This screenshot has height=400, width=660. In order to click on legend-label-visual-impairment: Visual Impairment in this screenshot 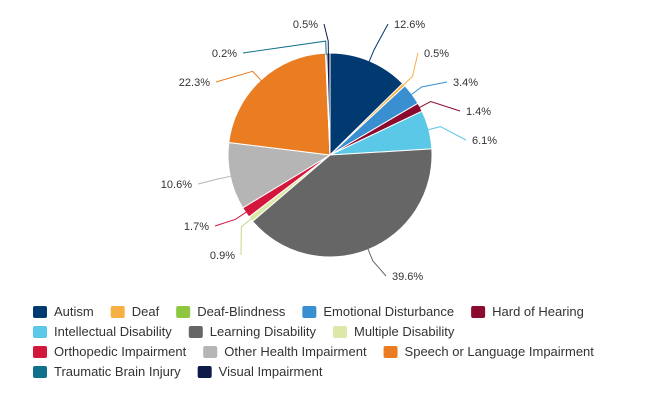, I will do `click(271, 371)`.